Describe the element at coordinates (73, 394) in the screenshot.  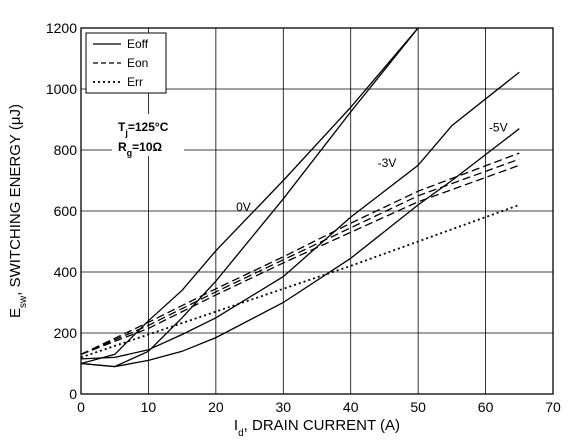
I see `y-tick-label: 0` at that location.